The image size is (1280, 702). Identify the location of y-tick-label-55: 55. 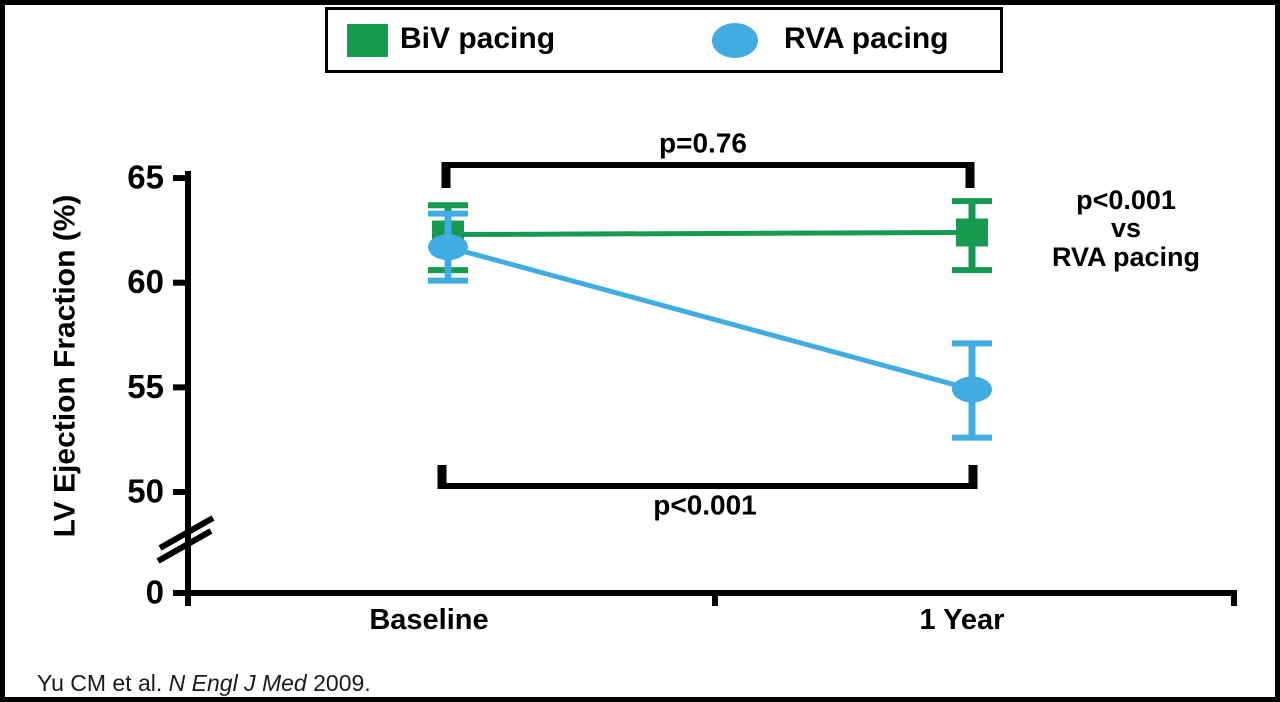
(145, 386).